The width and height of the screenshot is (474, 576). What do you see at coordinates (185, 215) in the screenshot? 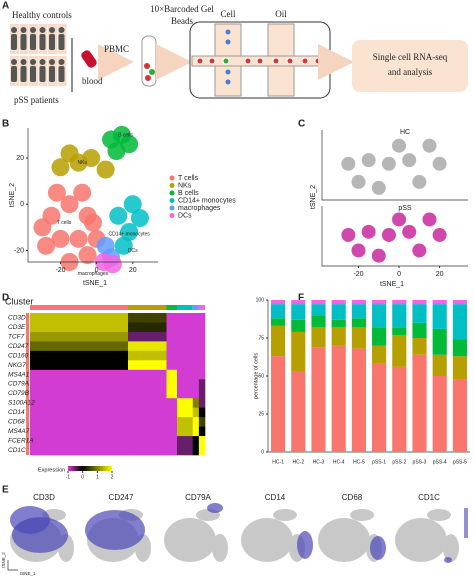
I see `legend-label: DCs` at bounding box center [185, 215].